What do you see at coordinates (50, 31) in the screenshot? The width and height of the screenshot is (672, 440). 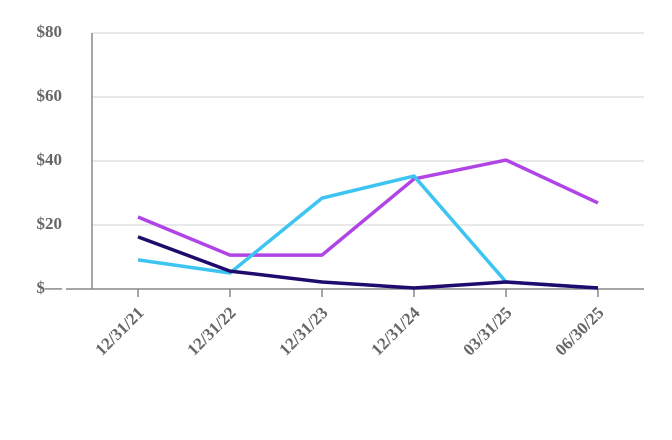 I see `y-tick-label: $80` at bounding box center [50, 31].